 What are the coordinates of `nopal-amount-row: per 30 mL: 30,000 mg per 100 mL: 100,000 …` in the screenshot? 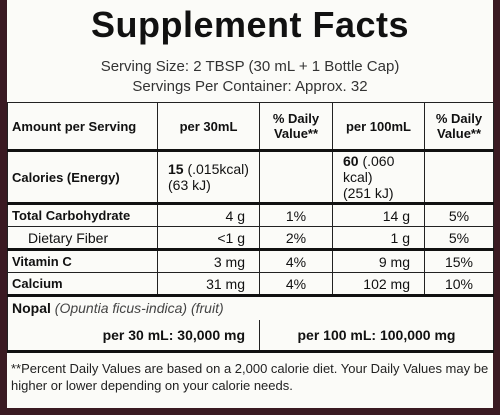 It's located at (250, 336).